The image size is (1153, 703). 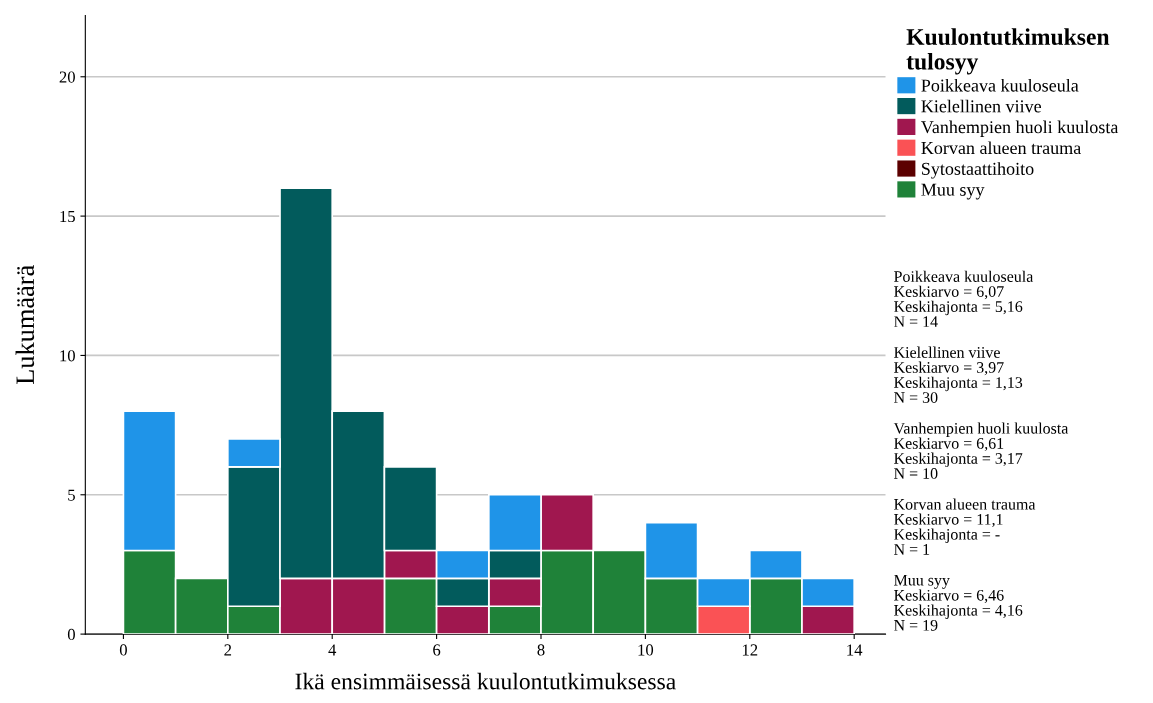 I want to click on x-tick-label: 2, so click(x=228, y=650).